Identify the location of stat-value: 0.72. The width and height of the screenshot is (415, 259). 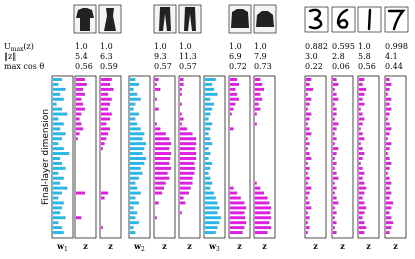
(238, 66).